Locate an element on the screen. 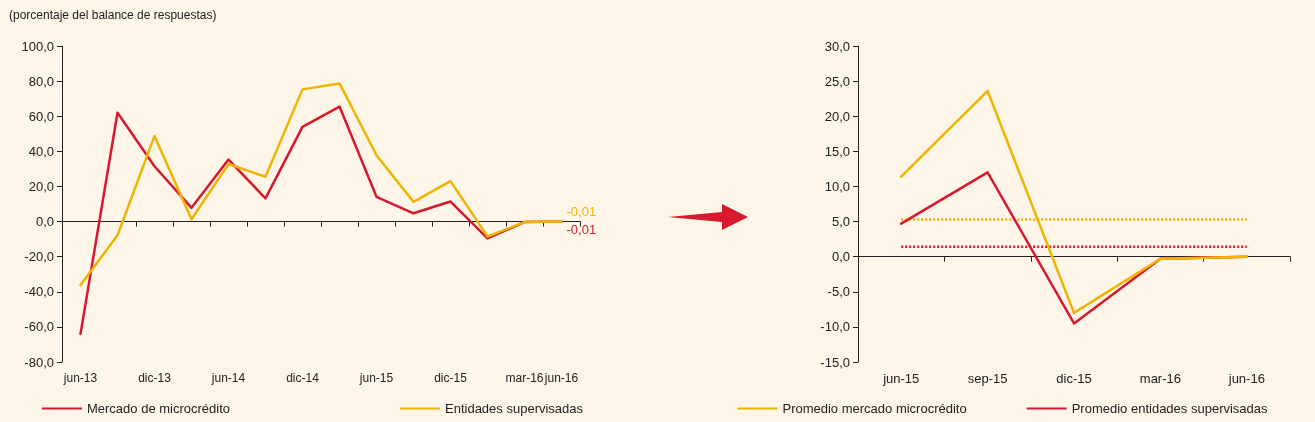  y-tick-label: -20,0 is located at coordinates (39, 257).